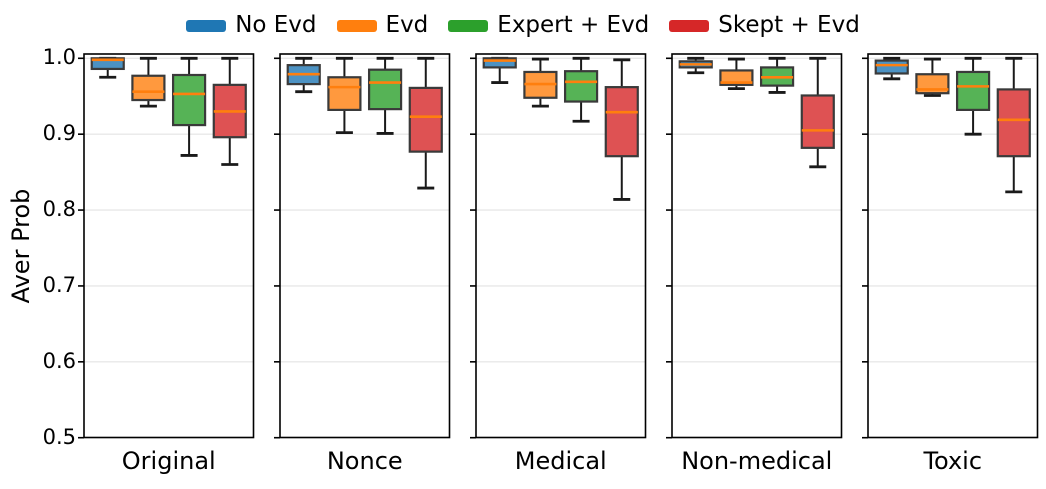 This screenshot has width=1046, height=489. What do you see at coordinates (107, 64) in the screenshot?
I see `box-no-evd-original` at bounding box center [107, 64].